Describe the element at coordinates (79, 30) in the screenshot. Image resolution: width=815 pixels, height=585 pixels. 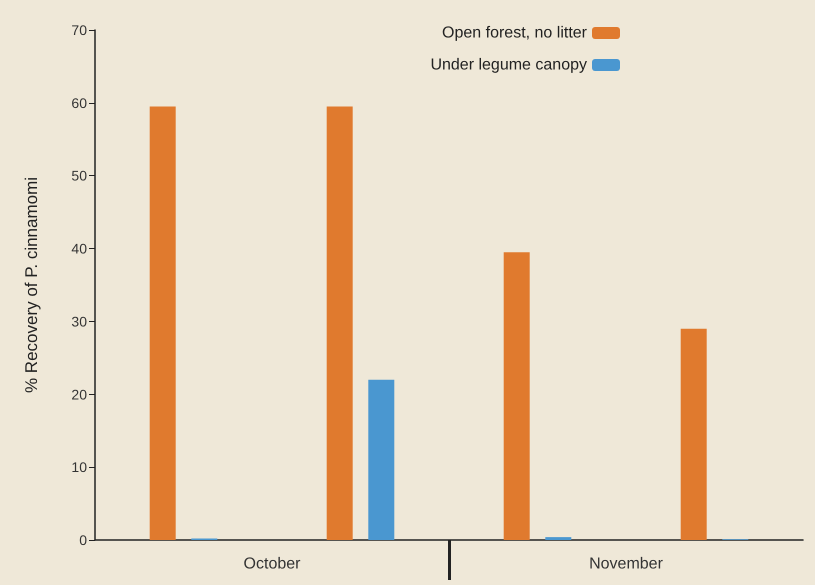
I see `y-tick-label: 70` at that location.